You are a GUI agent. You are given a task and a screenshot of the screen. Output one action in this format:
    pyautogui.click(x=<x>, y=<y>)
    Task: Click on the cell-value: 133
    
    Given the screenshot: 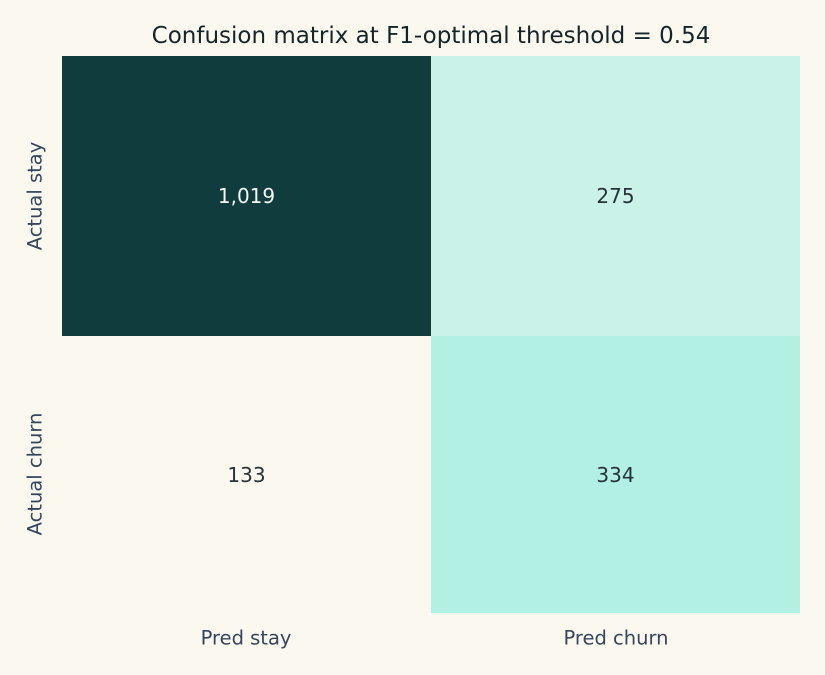 What is the action you would take?
    pyautogui.click(x=246, y=474)
    